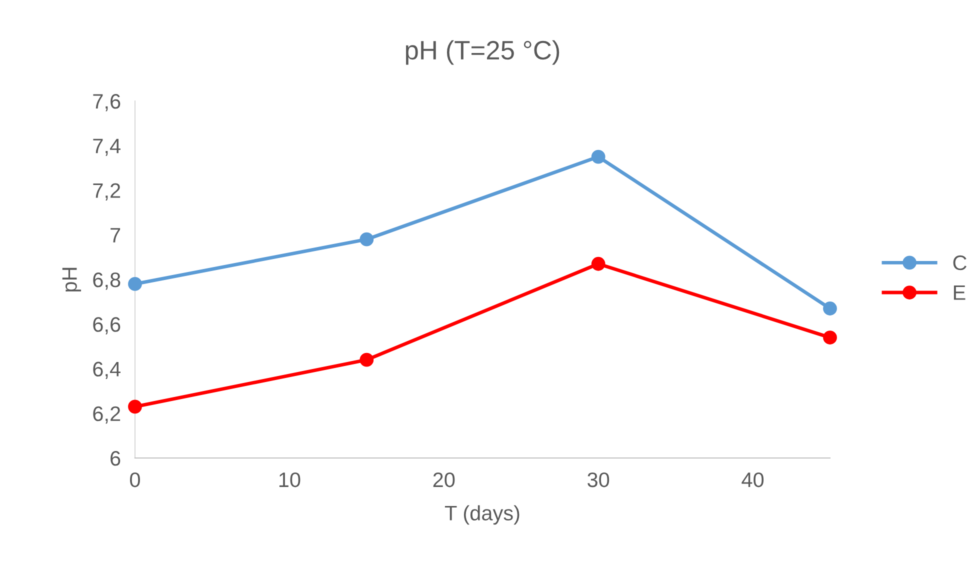 This screenshot has height=572, width=971. What do you see at coordinates (599, 480) in the screenshot?
I see `x-tick-label: 30` at bounding box center [599, 480].